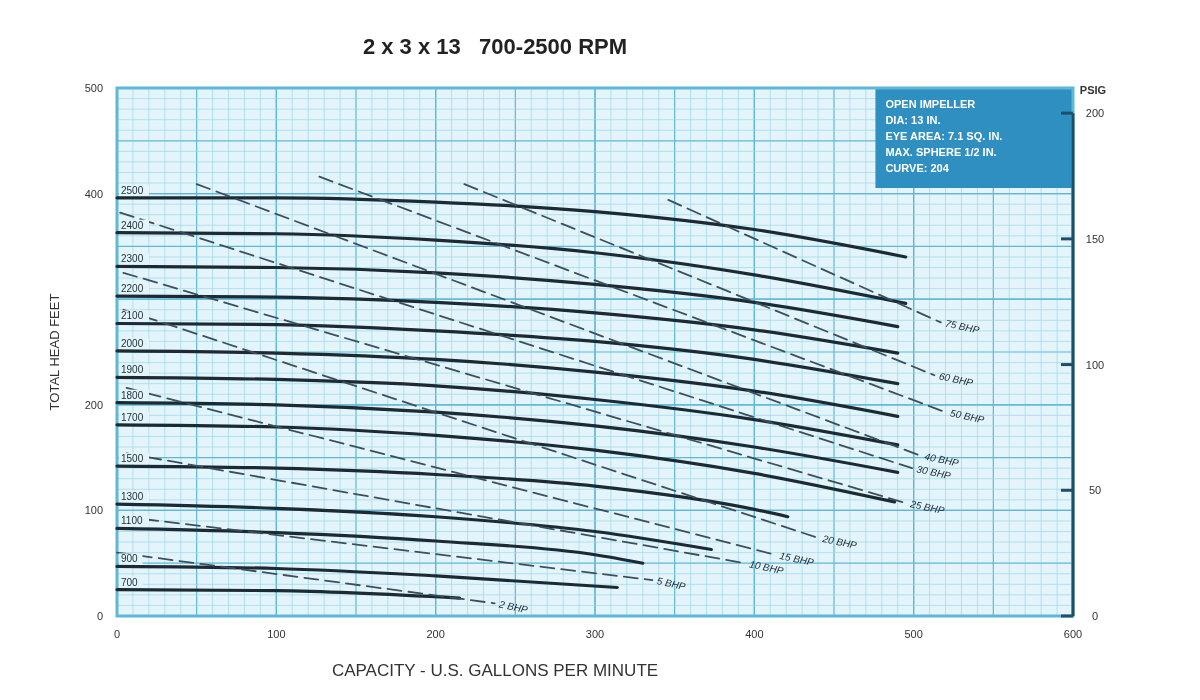 This screenshot has width=1200, height=700. Describe the element at coordinates (132, 289) in the screenshot. I see `series-label: 2200` at that location.